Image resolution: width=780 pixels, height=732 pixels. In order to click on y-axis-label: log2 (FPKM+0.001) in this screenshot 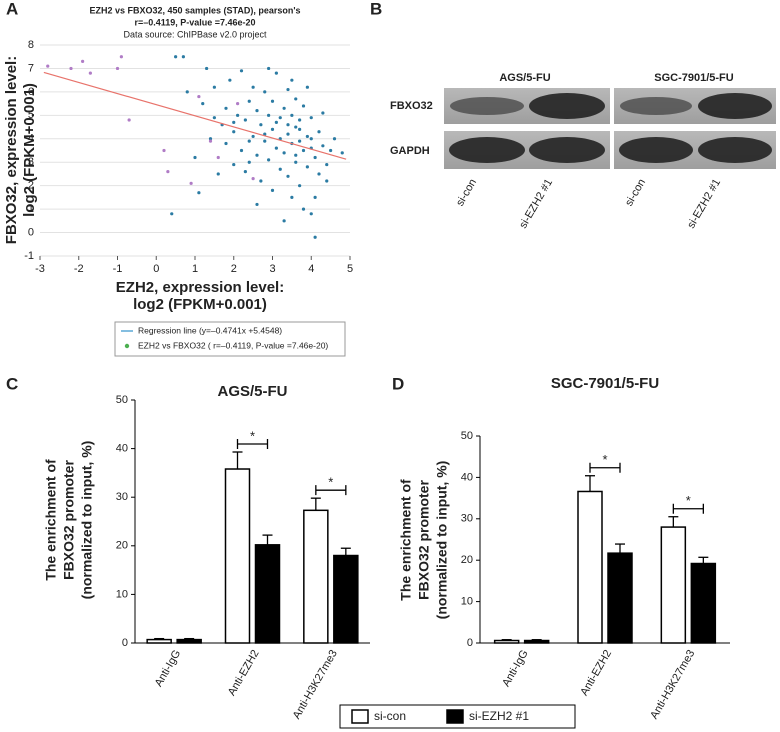, I will do `click(29, 150)`.